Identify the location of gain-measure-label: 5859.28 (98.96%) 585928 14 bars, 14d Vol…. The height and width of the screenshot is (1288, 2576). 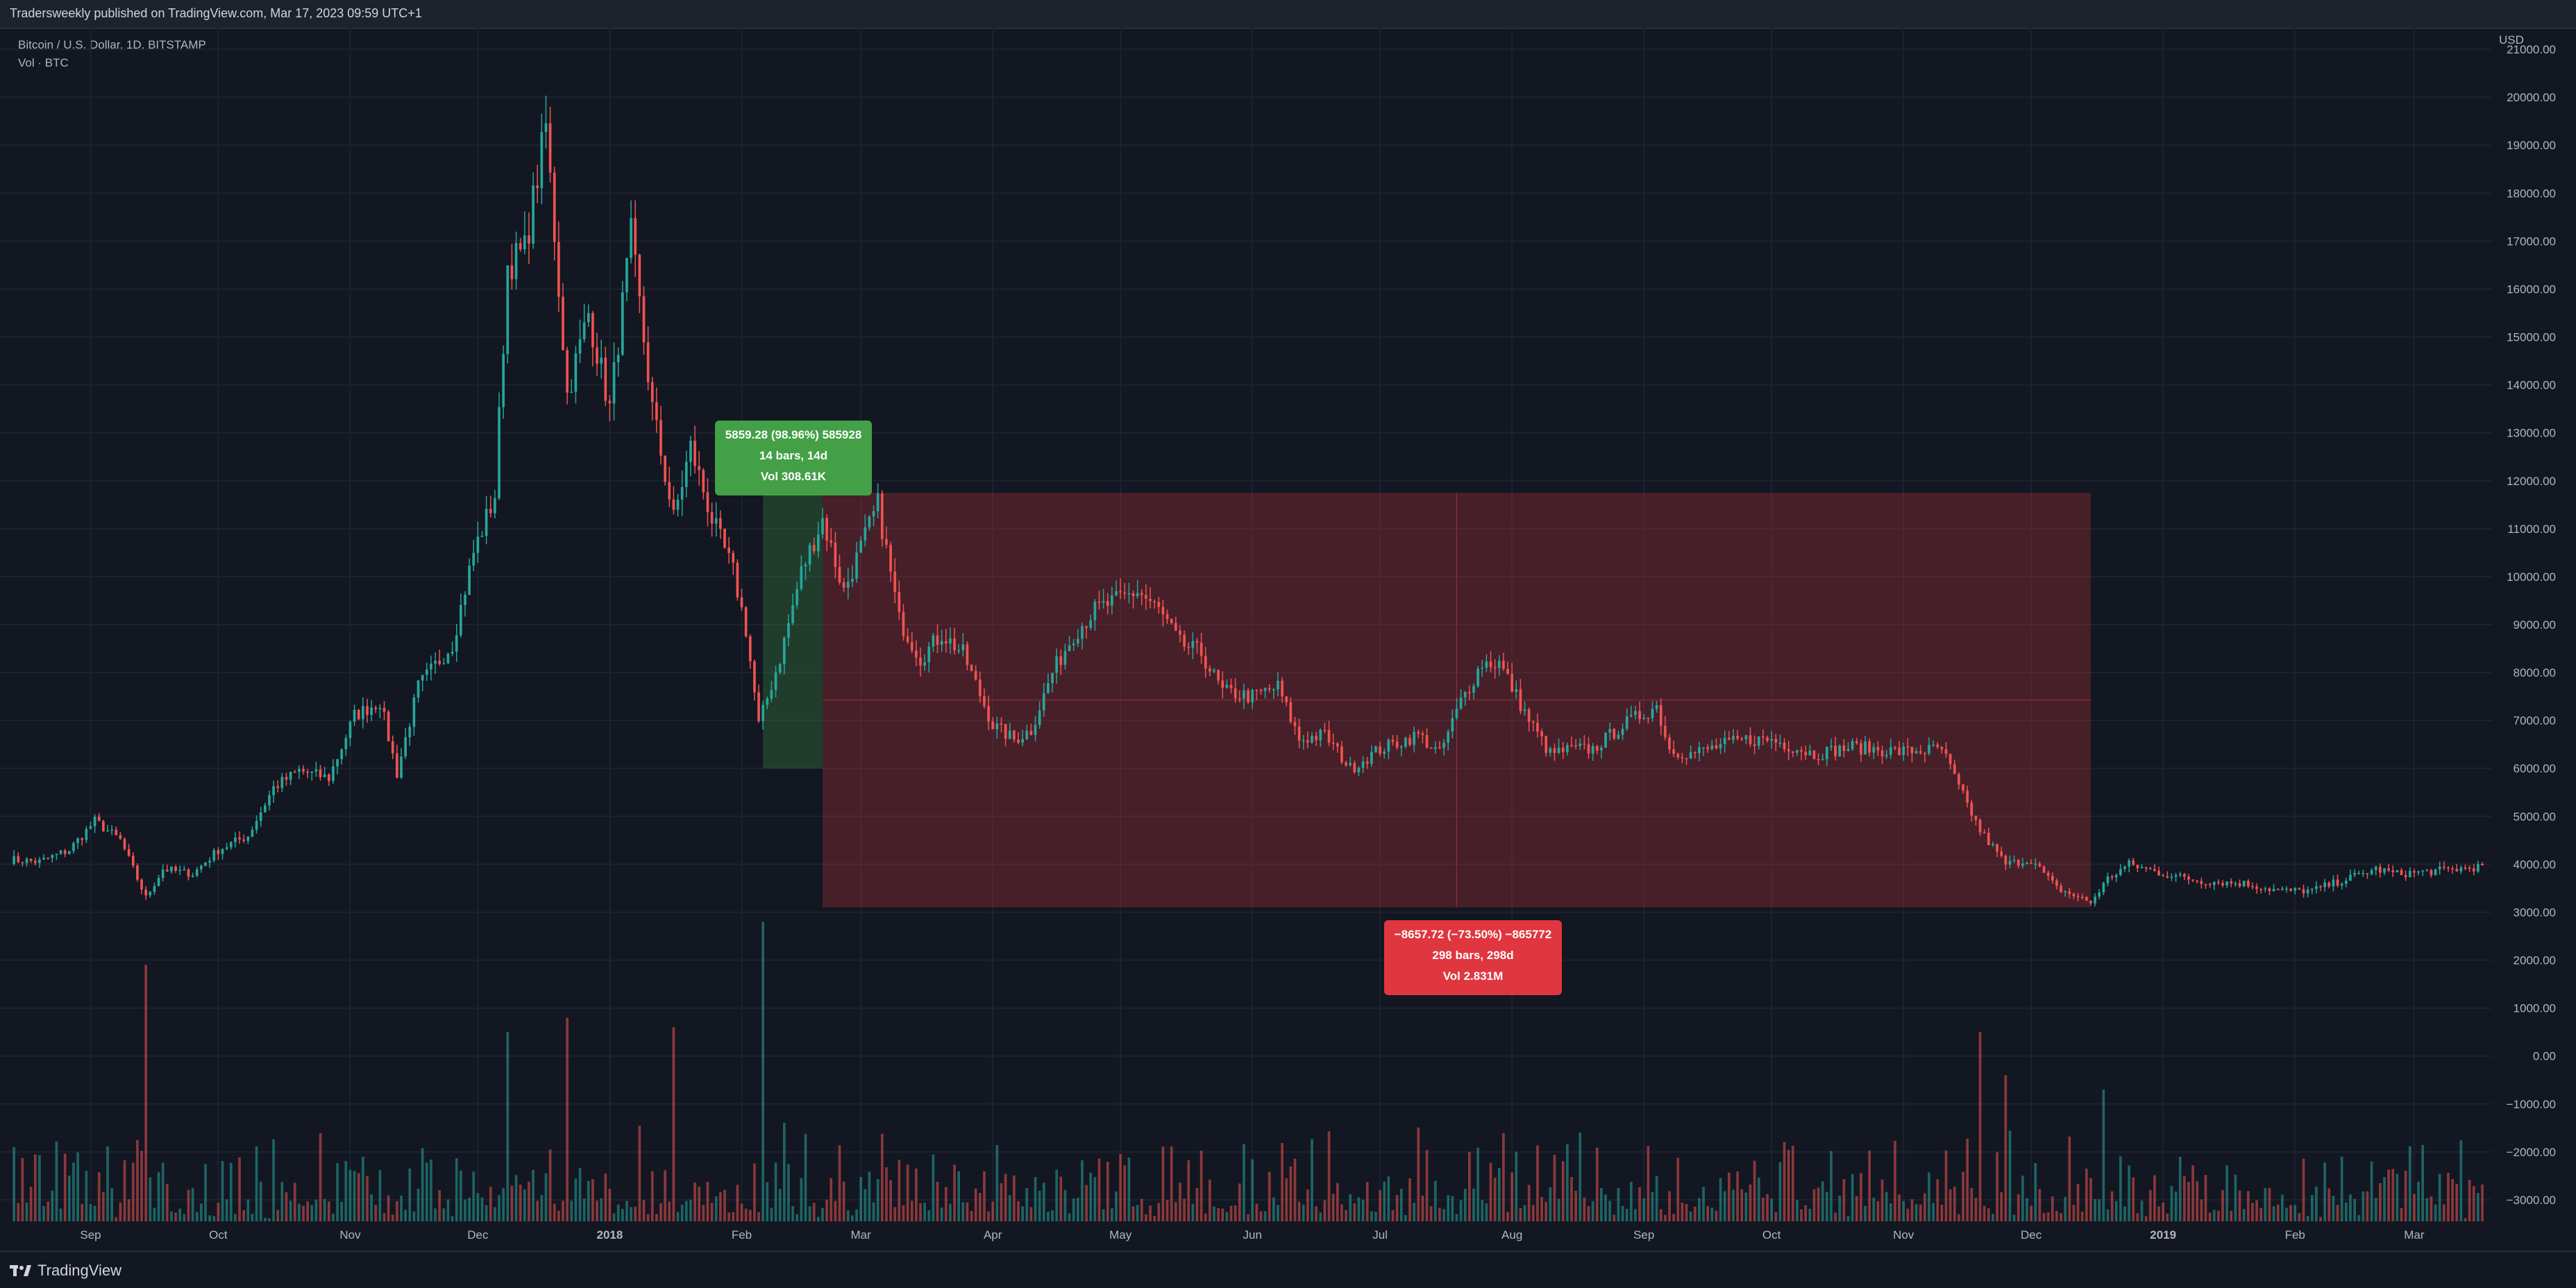
(793, 458).